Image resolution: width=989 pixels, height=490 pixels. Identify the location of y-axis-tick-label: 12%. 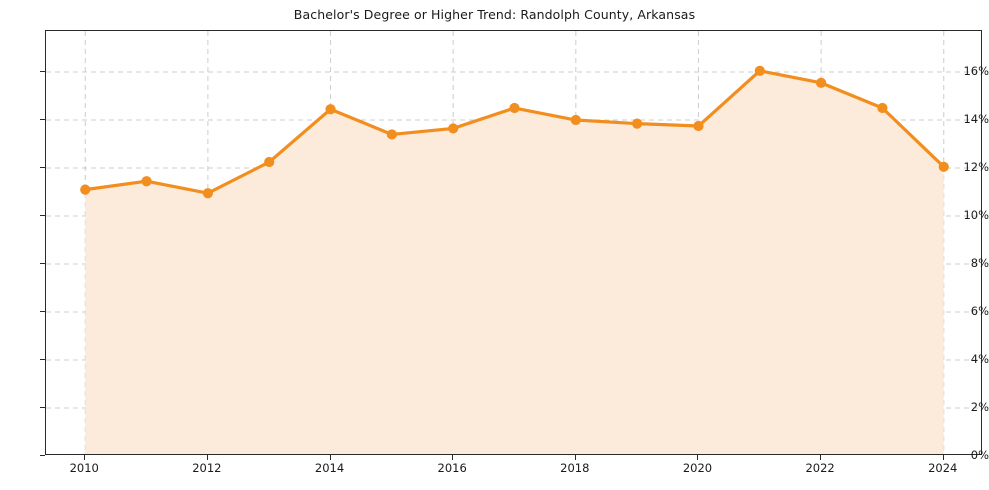
(976, 167).